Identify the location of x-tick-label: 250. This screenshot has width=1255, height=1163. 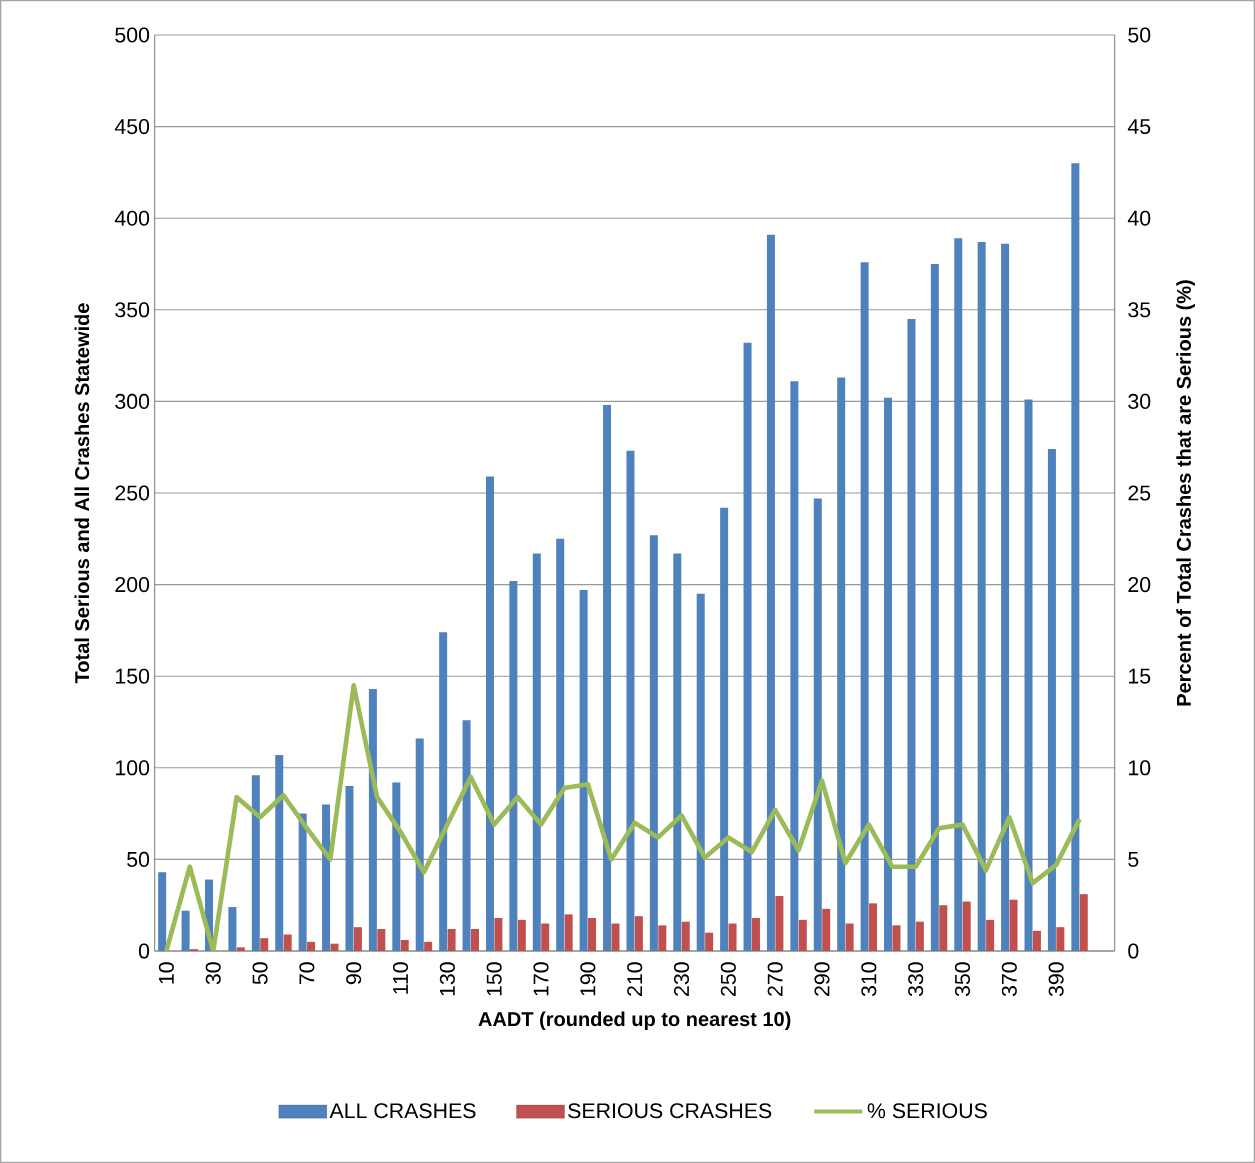
(728, 979).